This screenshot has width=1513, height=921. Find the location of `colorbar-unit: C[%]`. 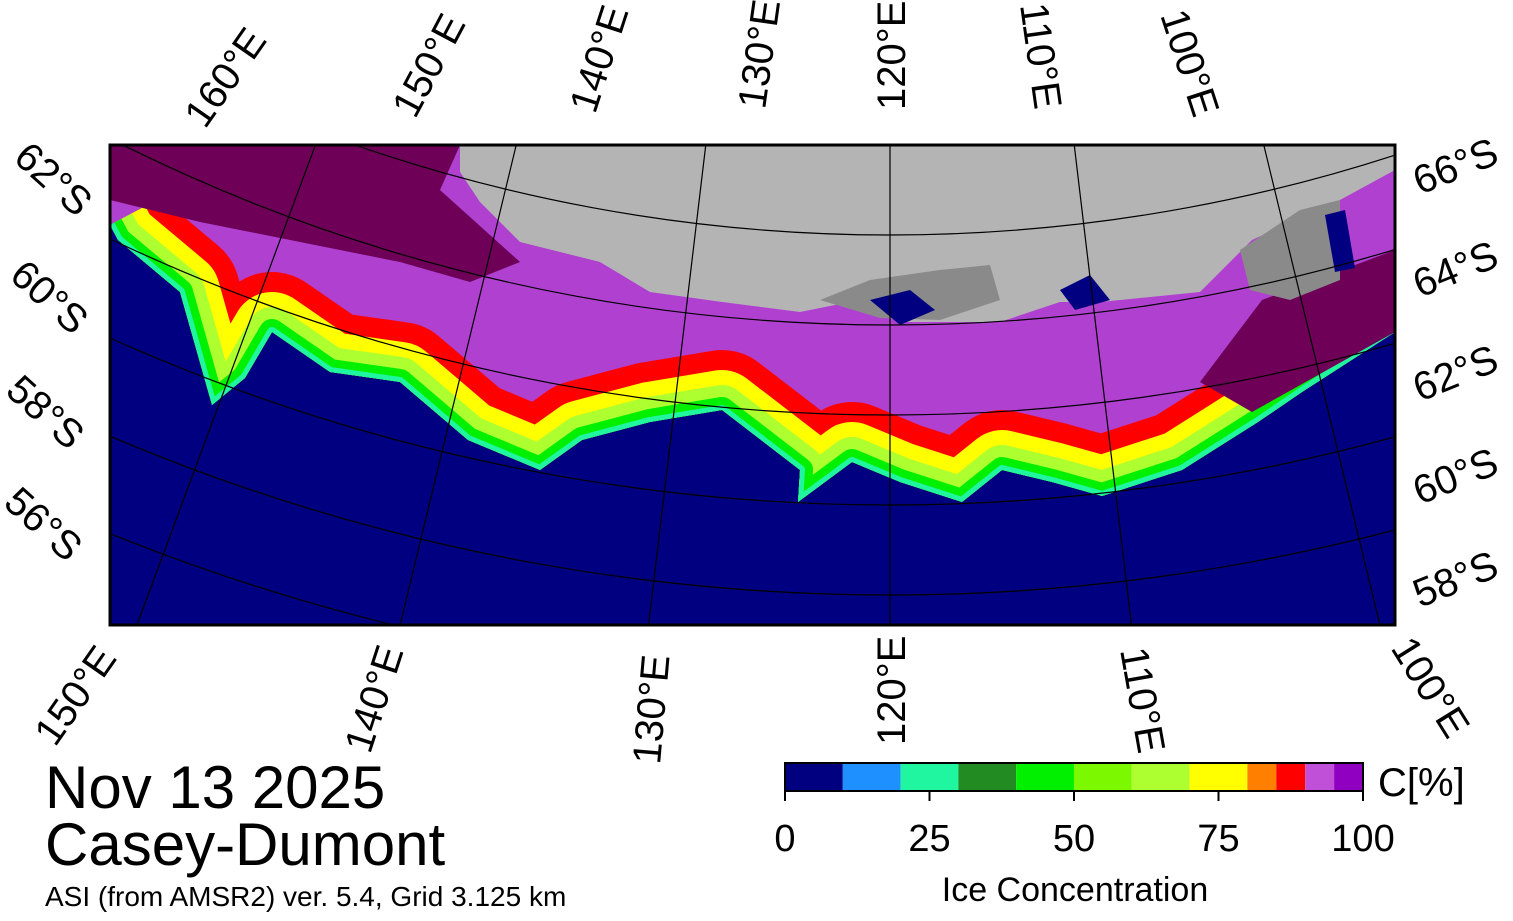

colorbar-unit: C[%] is located at coordinates (1421, 783).